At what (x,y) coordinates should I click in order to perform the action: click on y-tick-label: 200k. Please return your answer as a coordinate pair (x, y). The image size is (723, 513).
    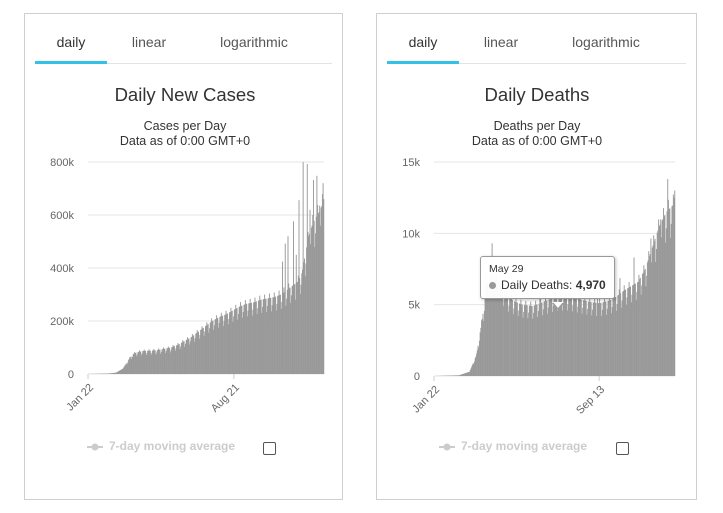
    Looking at the image, I should click on (62, 322).